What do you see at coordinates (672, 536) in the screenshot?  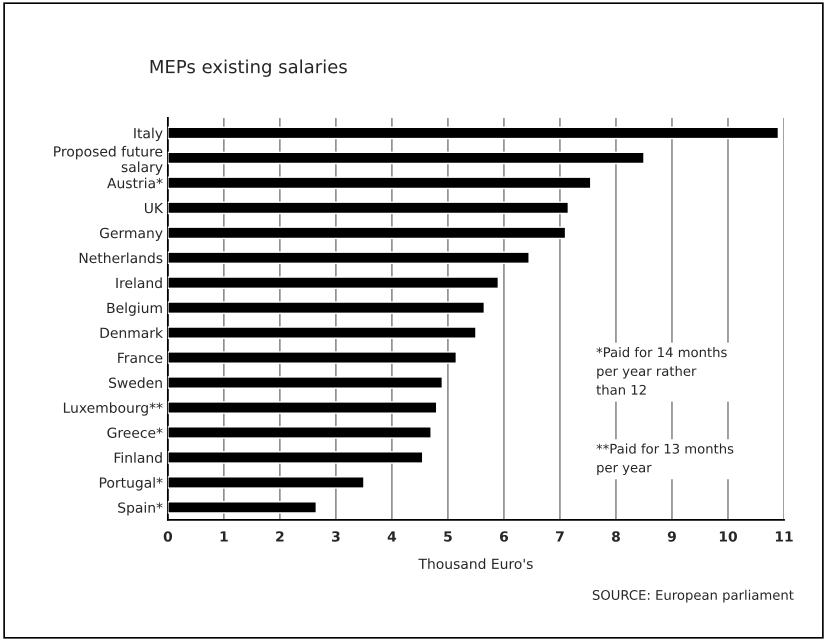 I see `x-tick-label: 9` at bounding box center [672, 536].